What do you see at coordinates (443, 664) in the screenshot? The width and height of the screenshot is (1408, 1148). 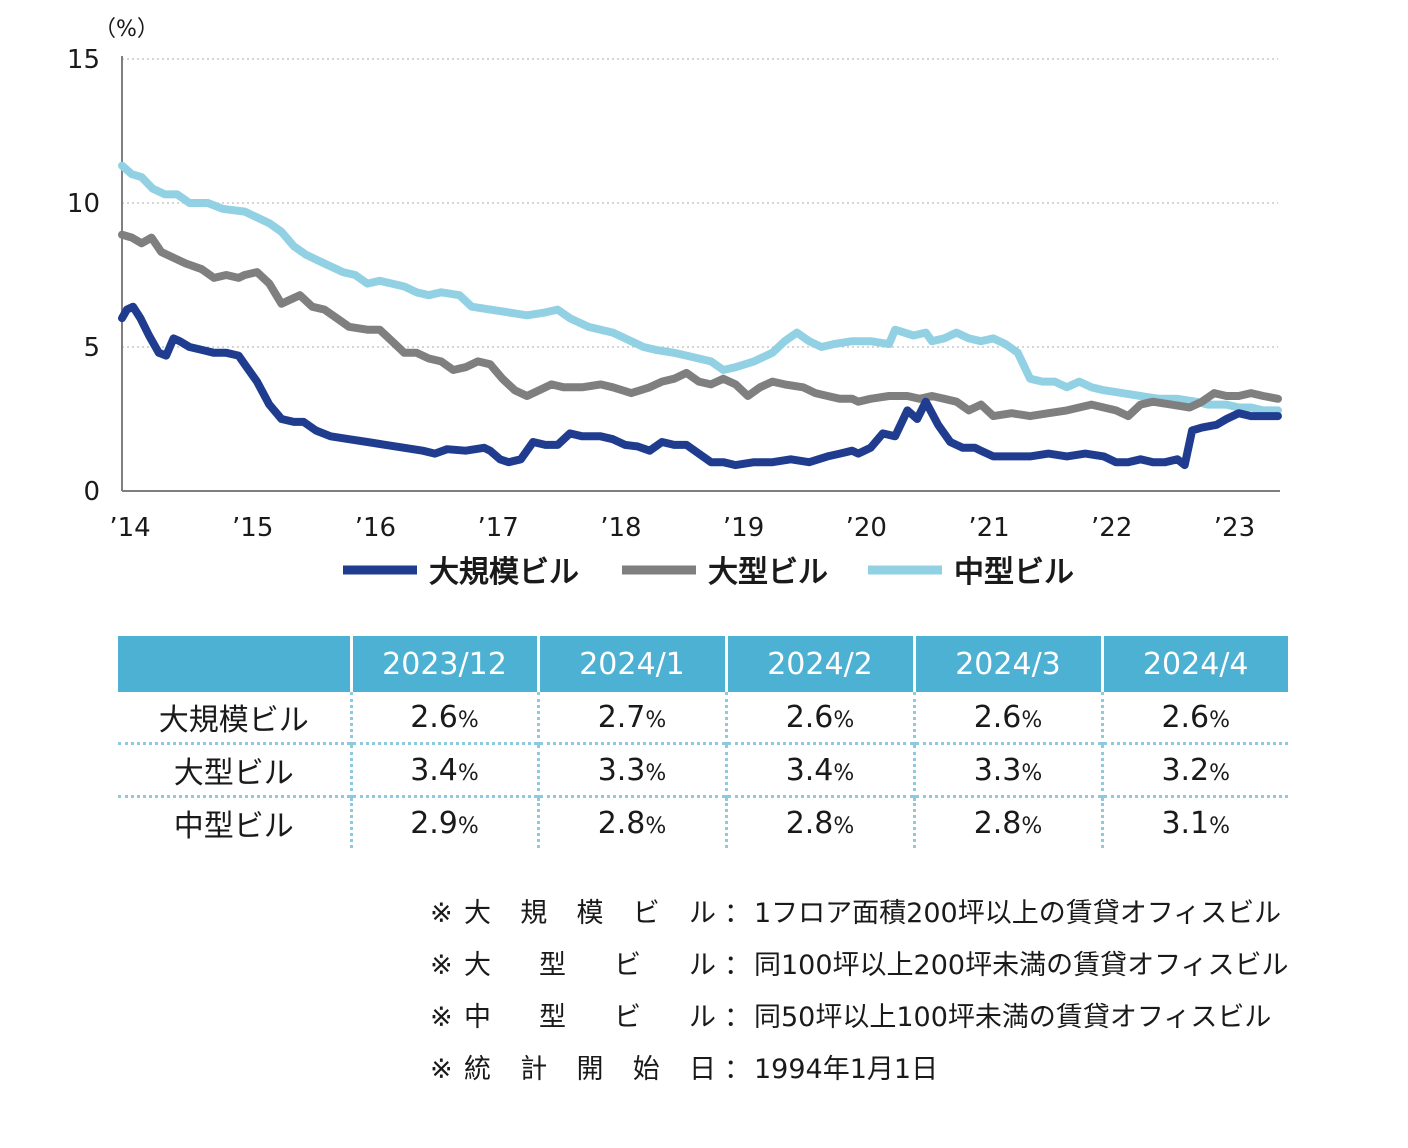 I see `table-column-header: 2023/12` at bounding box center [443, 664].